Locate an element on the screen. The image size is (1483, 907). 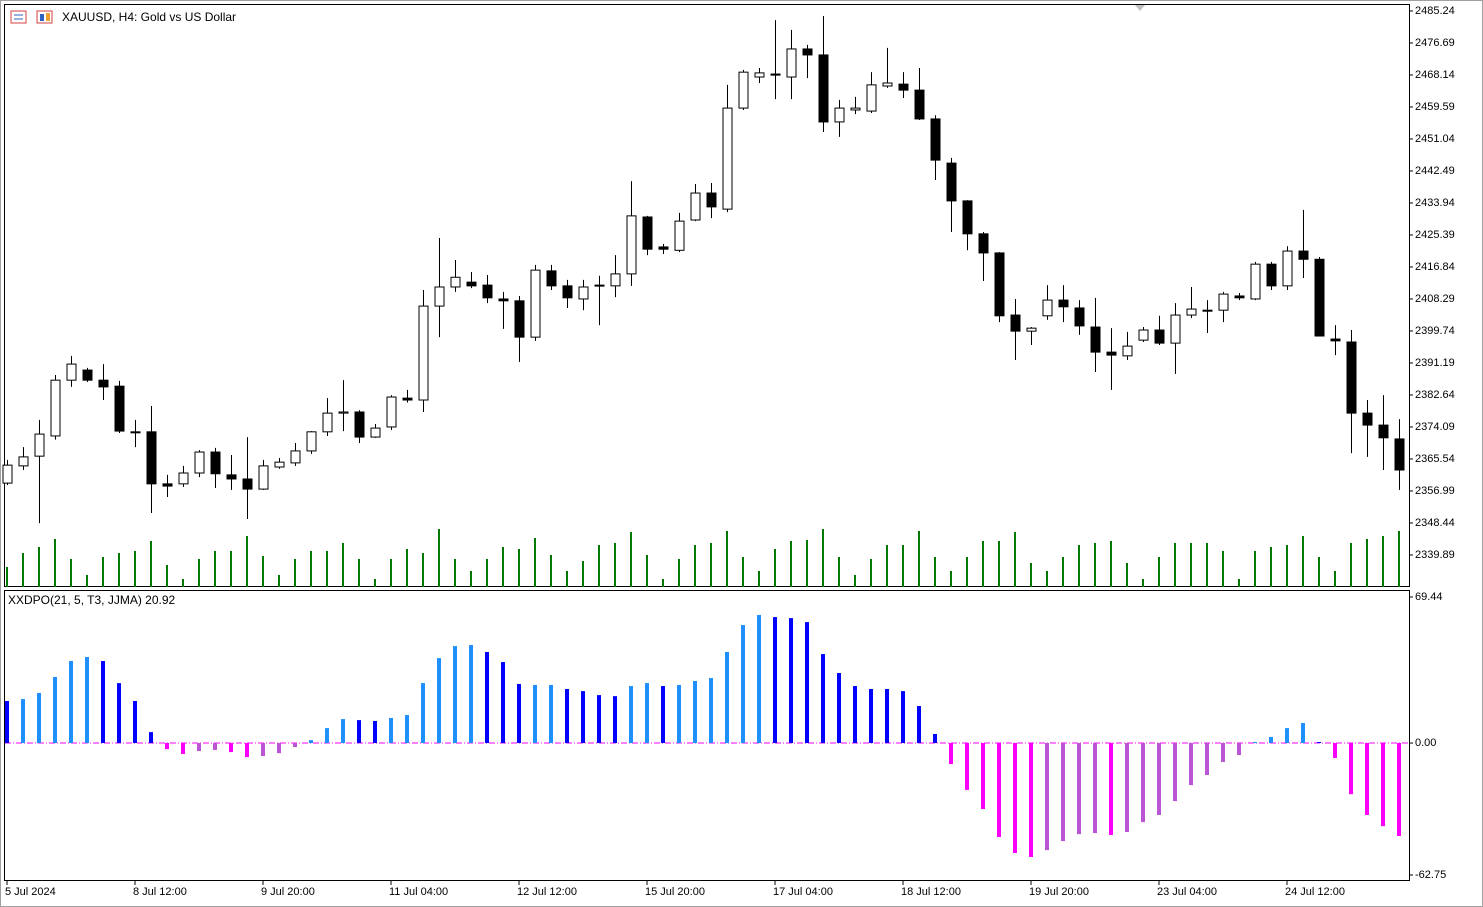
x-tick-label: 18 Jul 12:00 is located at coordinates (931, 892).